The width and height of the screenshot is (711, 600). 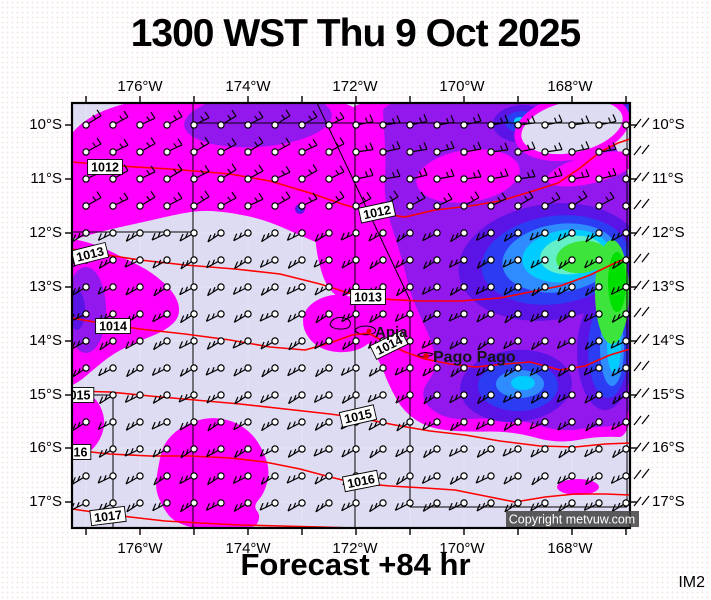 I want to click on svg-text: Copyright metvuw.com, so click(x=572, y=520).